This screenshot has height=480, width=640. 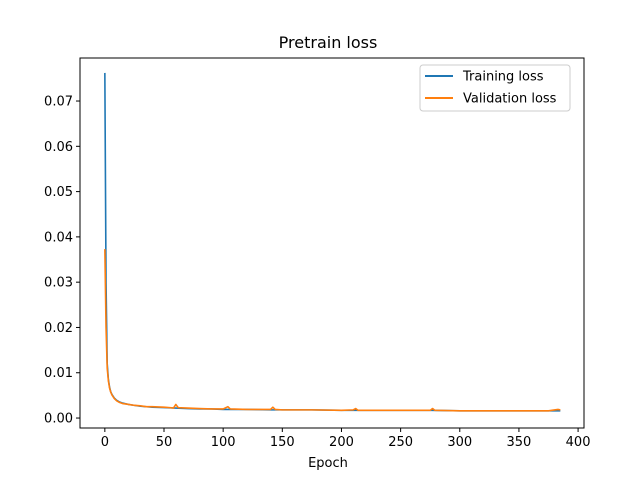 I want to click on y-tick-label: 0.00, so click(x=58, y=419).